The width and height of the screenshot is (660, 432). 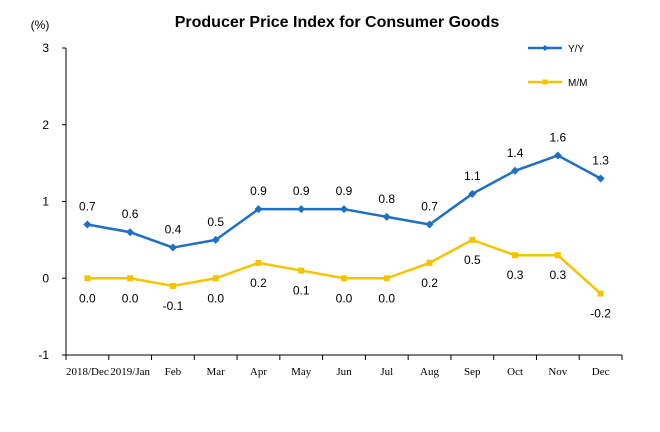 I want to click on chart-title: Producer Price Index for Consumer Goods, so click(x=337, y=22).